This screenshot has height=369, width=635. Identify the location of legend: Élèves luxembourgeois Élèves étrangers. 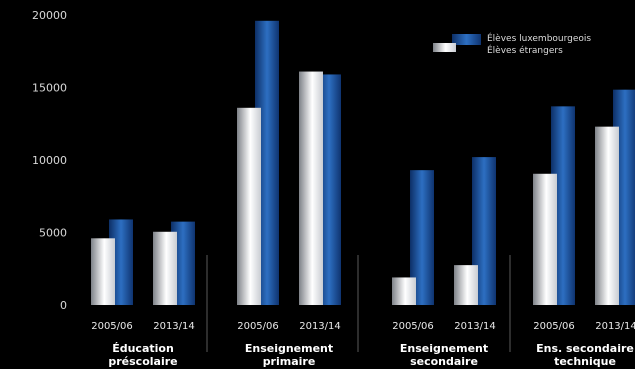
(512, 44).